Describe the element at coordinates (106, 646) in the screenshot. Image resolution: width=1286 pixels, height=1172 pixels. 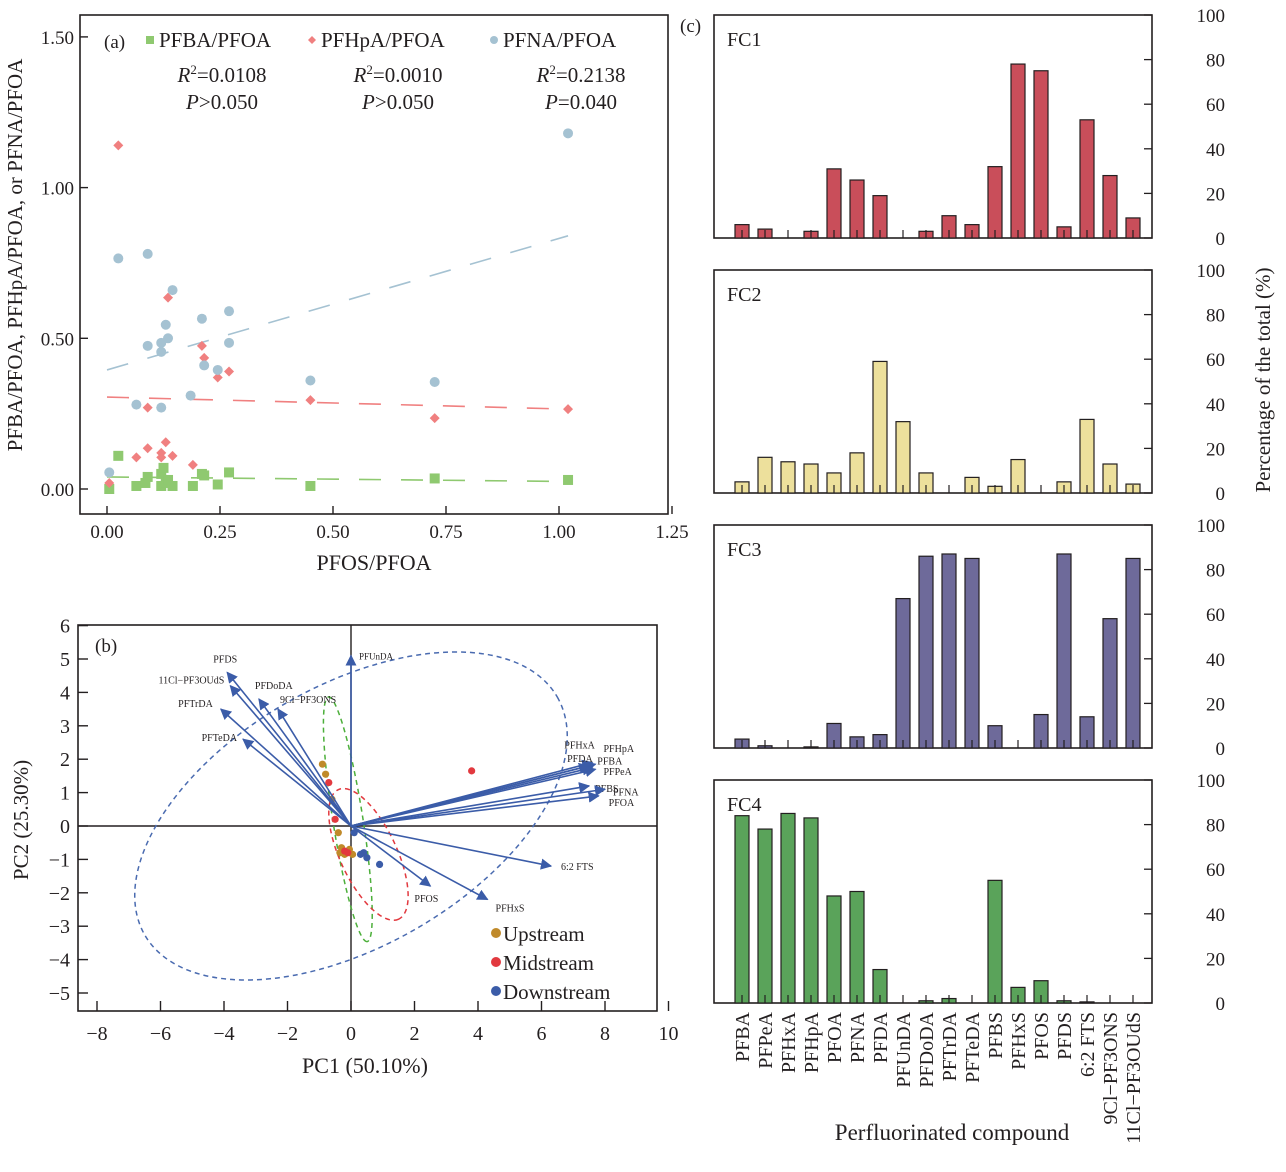
I see `panel-b-label: (b)` at that location.